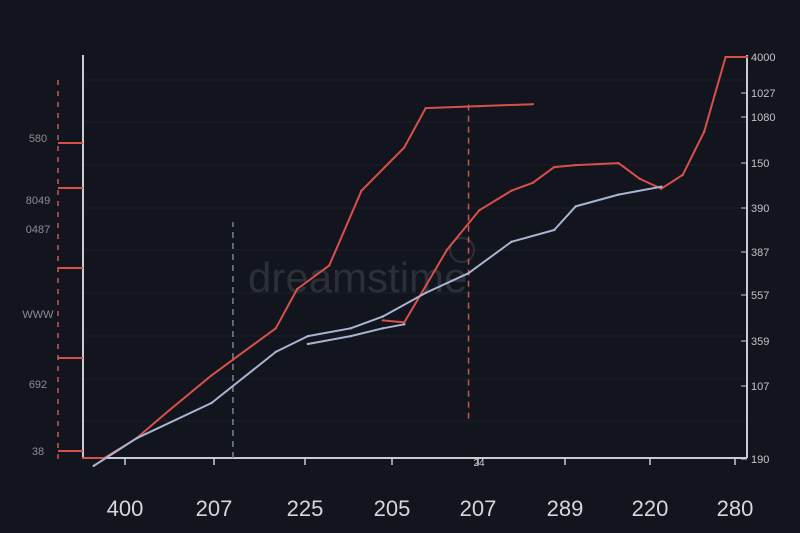 The image size is (800, 533). Describe the element at coordinates (38, 230) in the screenshot. I see `left-tick-label: 0487` at that location.